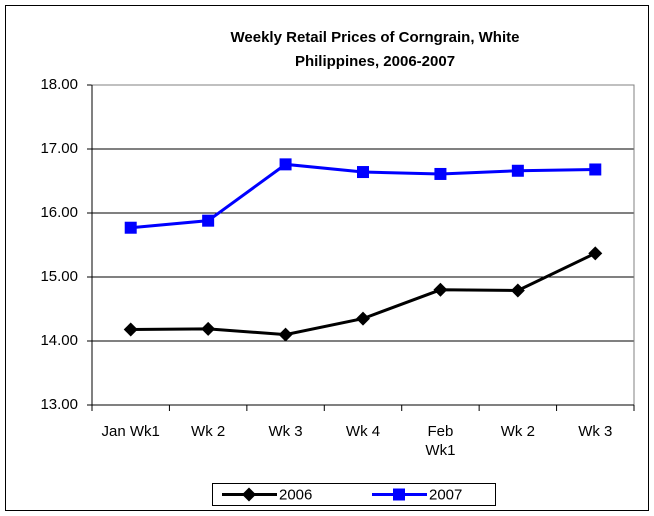 The image size is (654, 516). What do you see at coordinates (440, 441) in the screenshot?
I see `x-tick-label: Feb Wk1` at bounding box center [440, 441].